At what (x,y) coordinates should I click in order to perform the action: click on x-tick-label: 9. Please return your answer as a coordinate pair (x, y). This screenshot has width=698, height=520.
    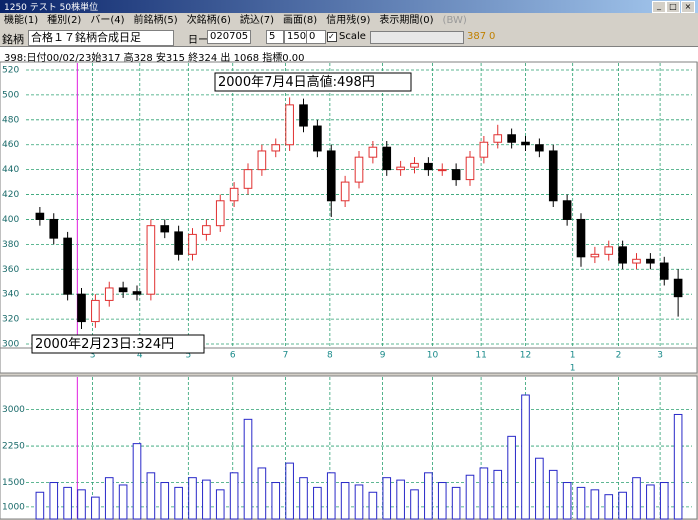
    Looking at the image, I should click on (383, 356).